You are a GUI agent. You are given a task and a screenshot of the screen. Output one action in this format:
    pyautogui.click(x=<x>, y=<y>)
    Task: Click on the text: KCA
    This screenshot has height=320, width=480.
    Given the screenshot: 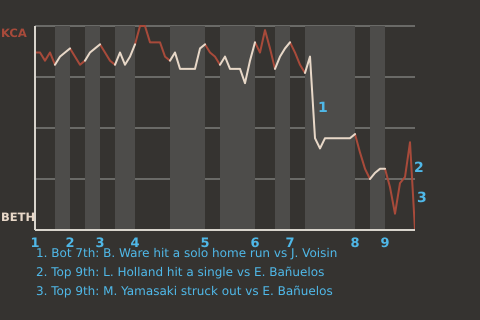 What is the action you would take?
    pyautogui.click(x=14, y=33)
    